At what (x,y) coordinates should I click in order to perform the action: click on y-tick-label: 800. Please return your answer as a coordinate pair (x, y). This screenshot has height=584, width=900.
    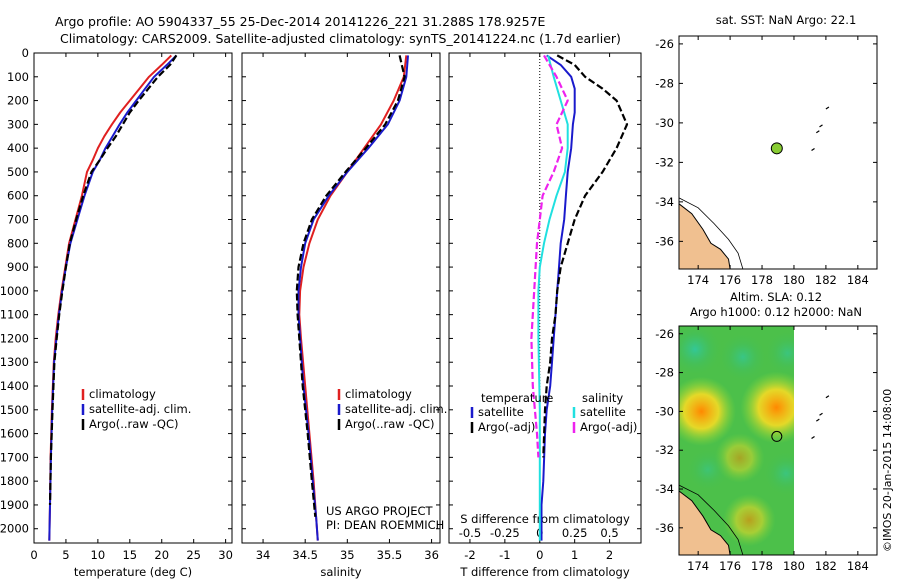
    Looking at the image, I should click on (18, 243).